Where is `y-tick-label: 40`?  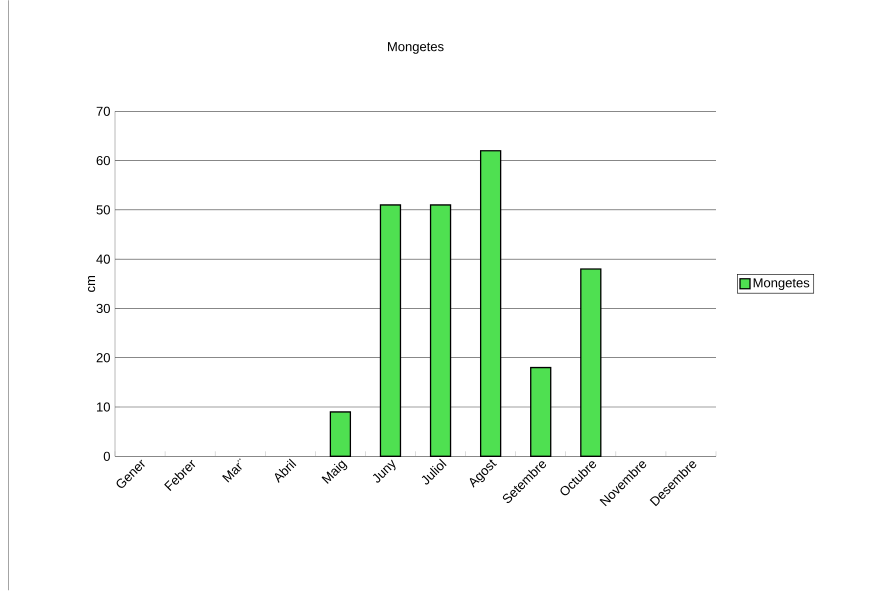
y-tick-label: 40 is located at coordinates (103, 259).